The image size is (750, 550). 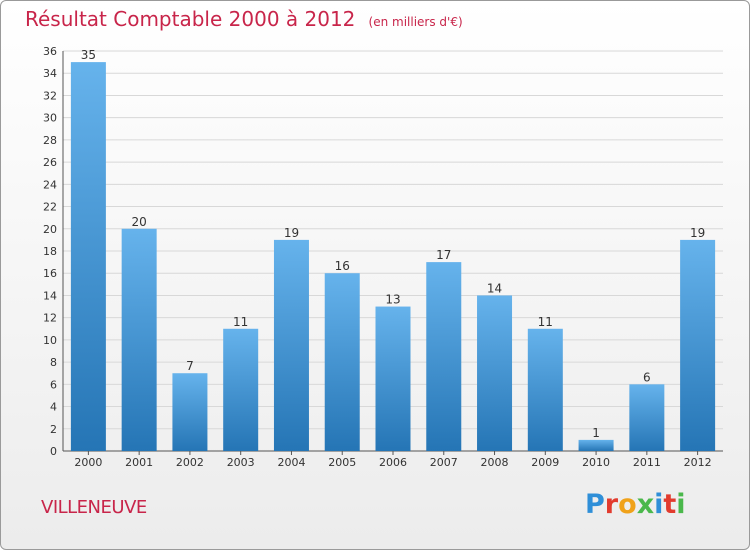 What do you see at coordinates (50, 273) in the screenshot?
I see `y-tick-label: 16` at bounding box center [50, 273].